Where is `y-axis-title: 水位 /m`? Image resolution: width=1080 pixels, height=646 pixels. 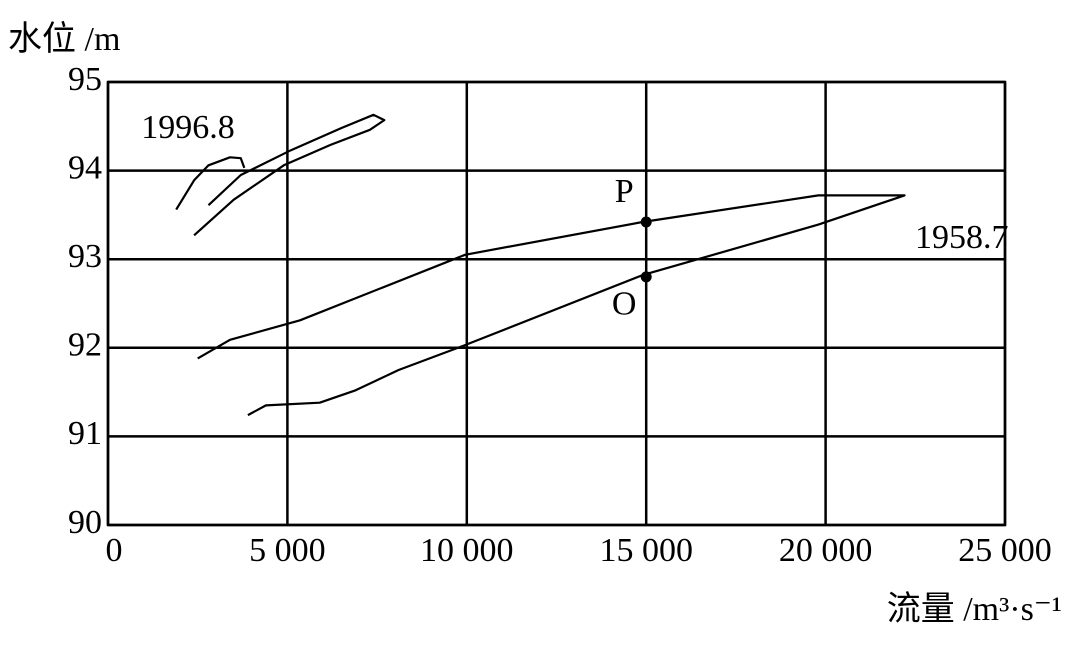 y-axis-title: 水位 /m is located at coordinates (64, 39).